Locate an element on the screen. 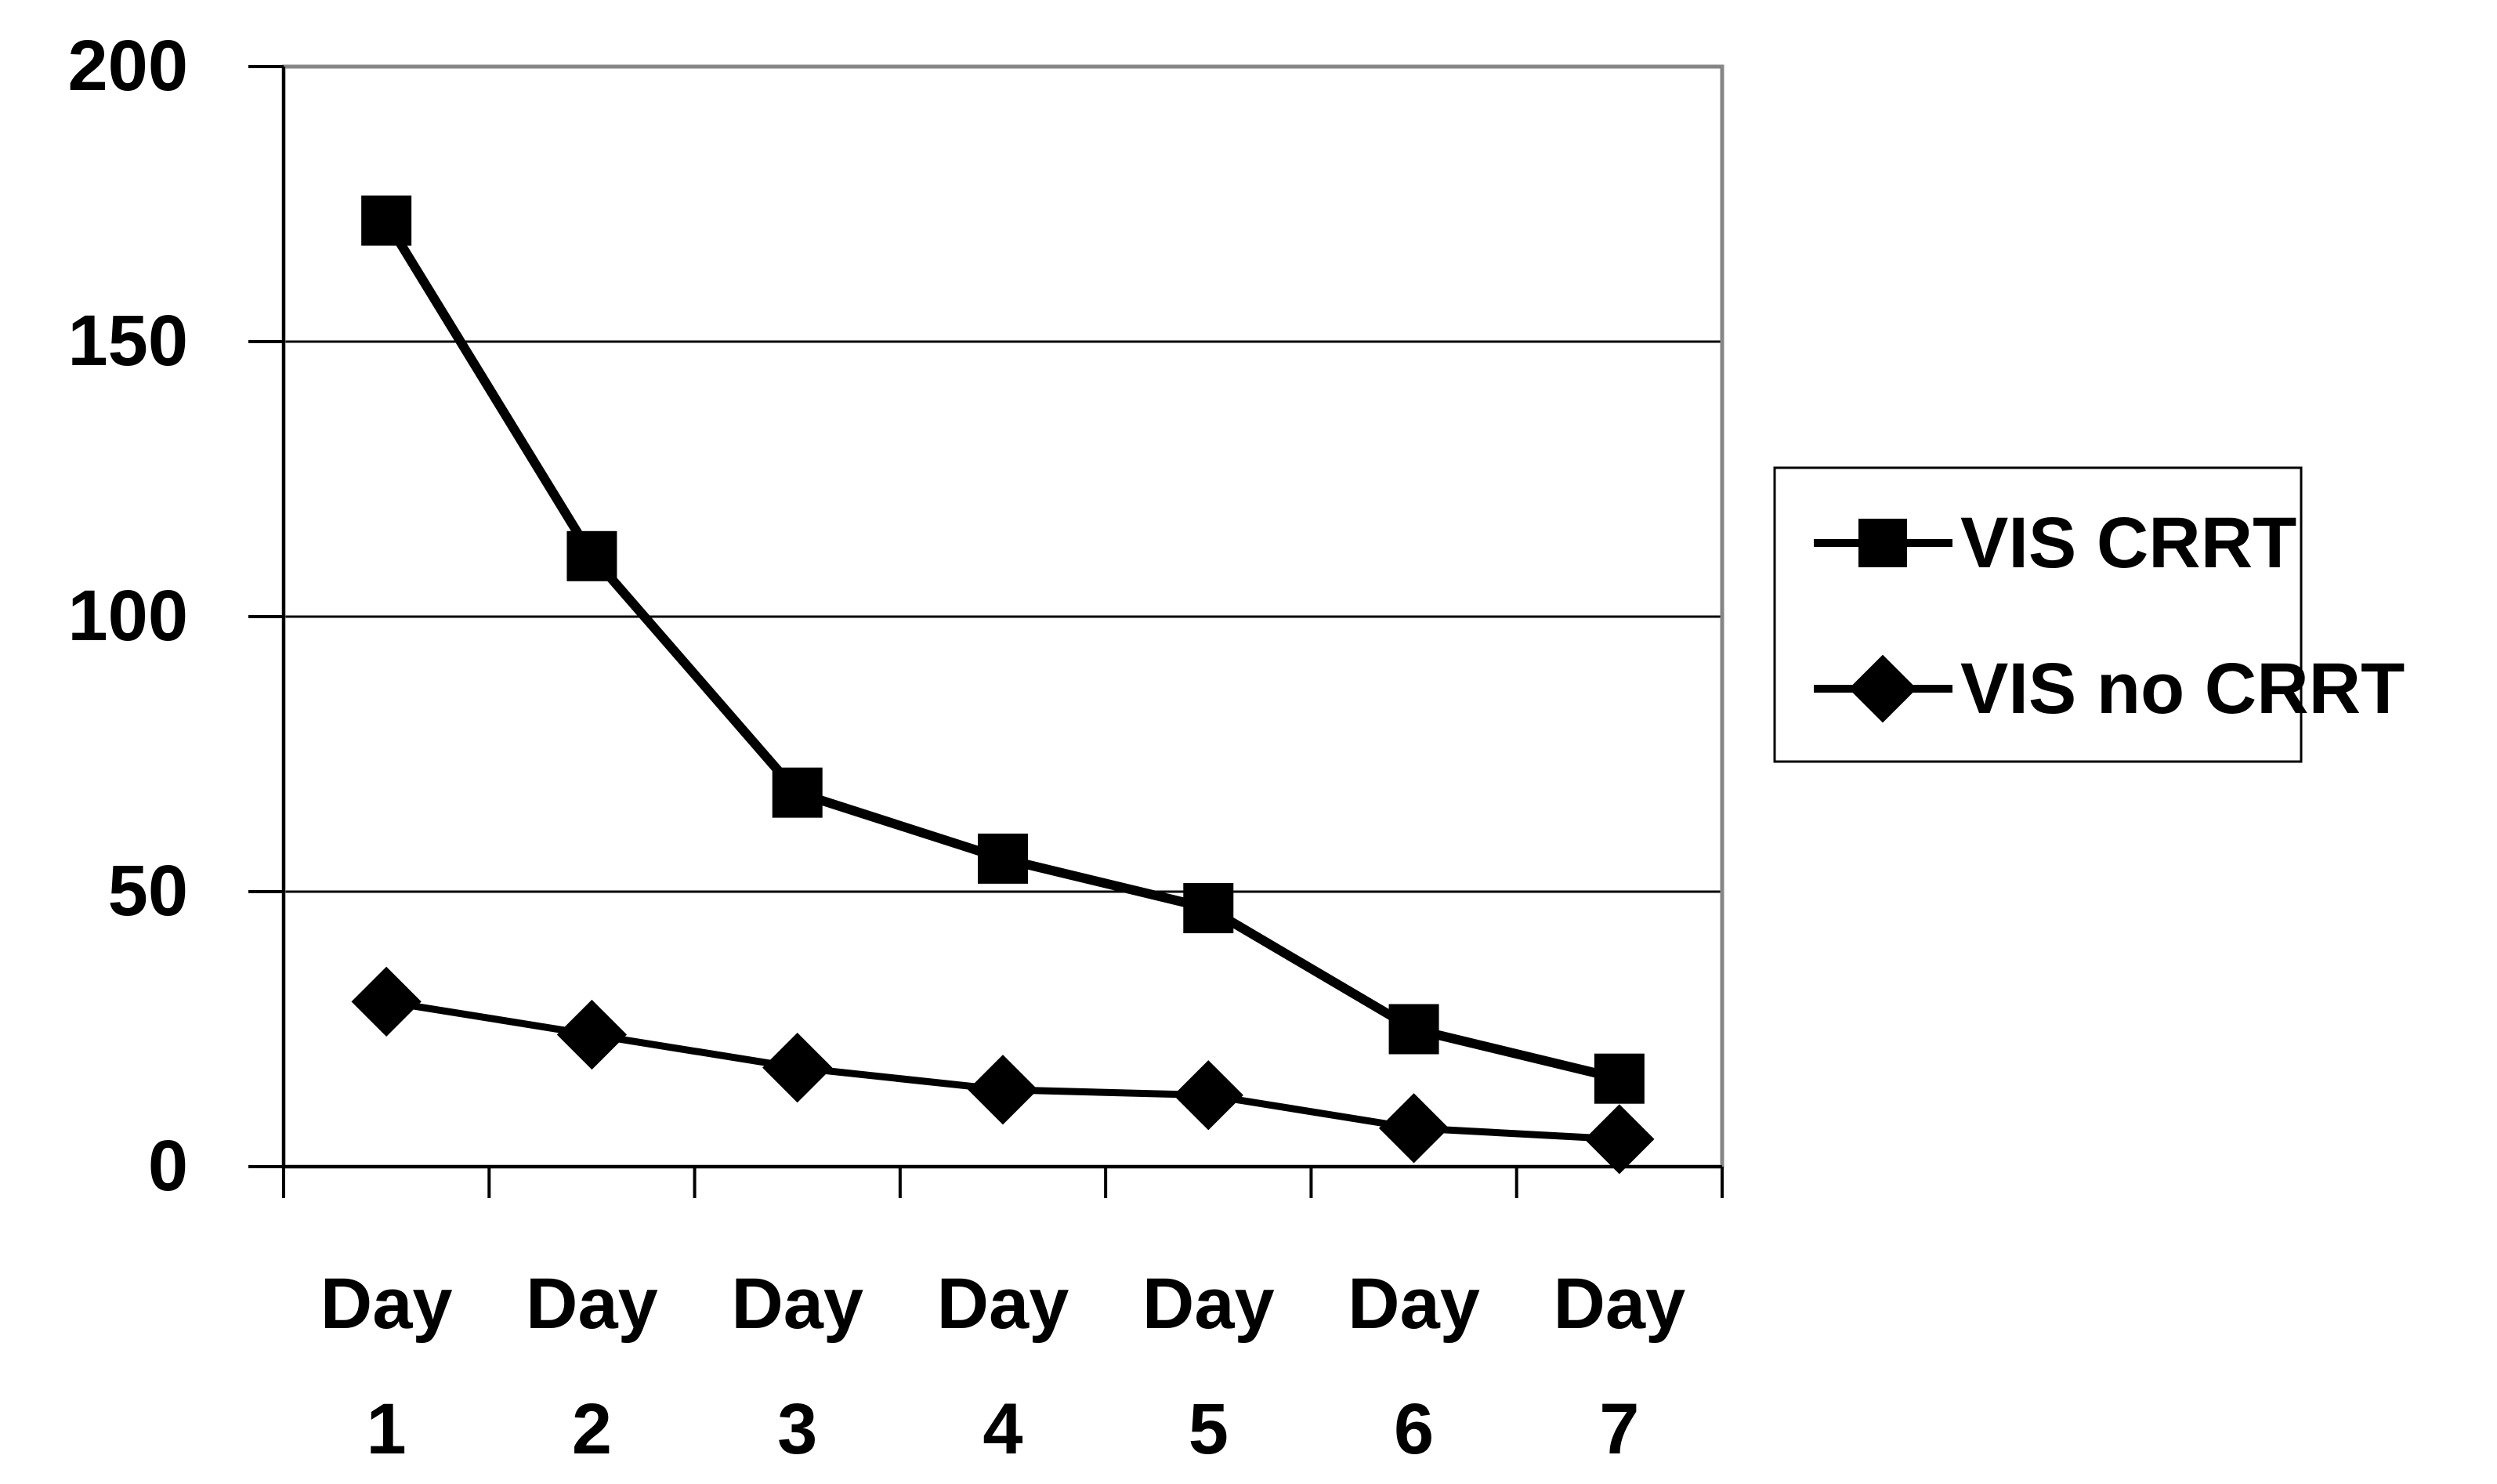  y-axis-tick-labels: 0 50 100 150 200 is located at coordinates (128, 616).